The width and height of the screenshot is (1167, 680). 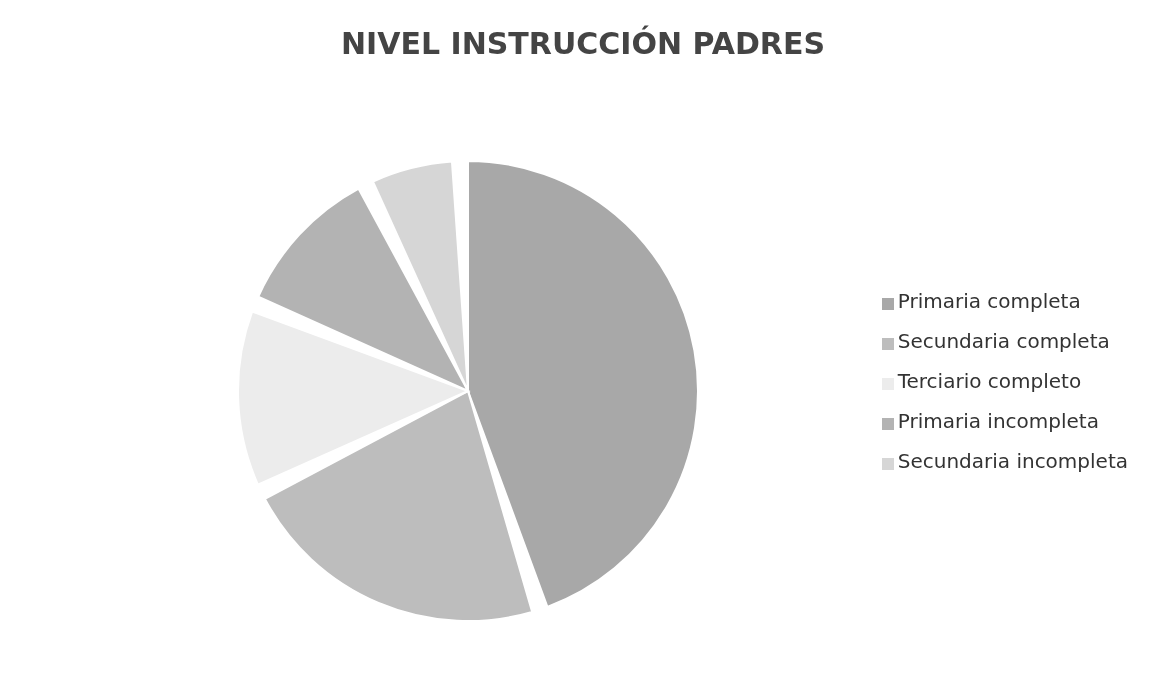 I want to click on legend-label: Secundaria completa, so click(x=1003, y=341).